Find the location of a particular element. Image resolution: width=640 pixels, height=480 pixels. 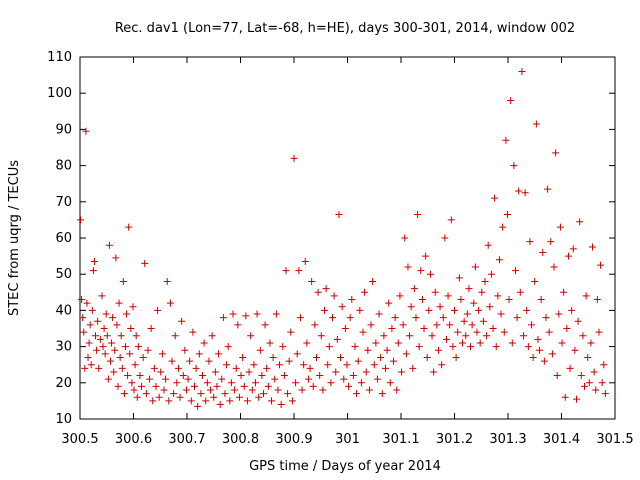

x-tick-label: 300.7 is located at coordinates (186, 439).